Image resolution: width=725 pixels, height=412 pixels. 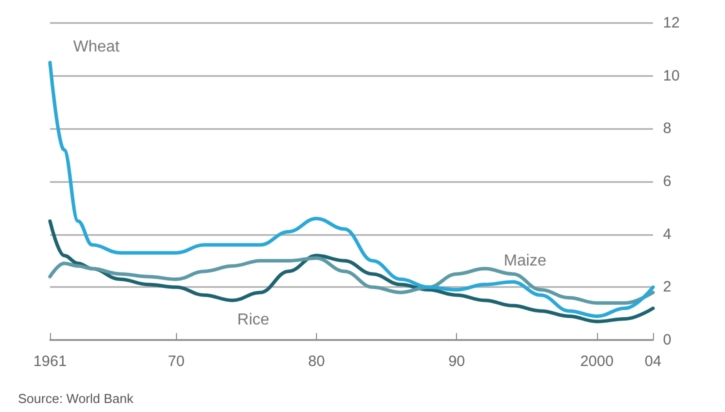 What do you see at coordinates (671, 23) in the screenshot?
I see `y-tick-label: 12` at bounding box center [671, 23].